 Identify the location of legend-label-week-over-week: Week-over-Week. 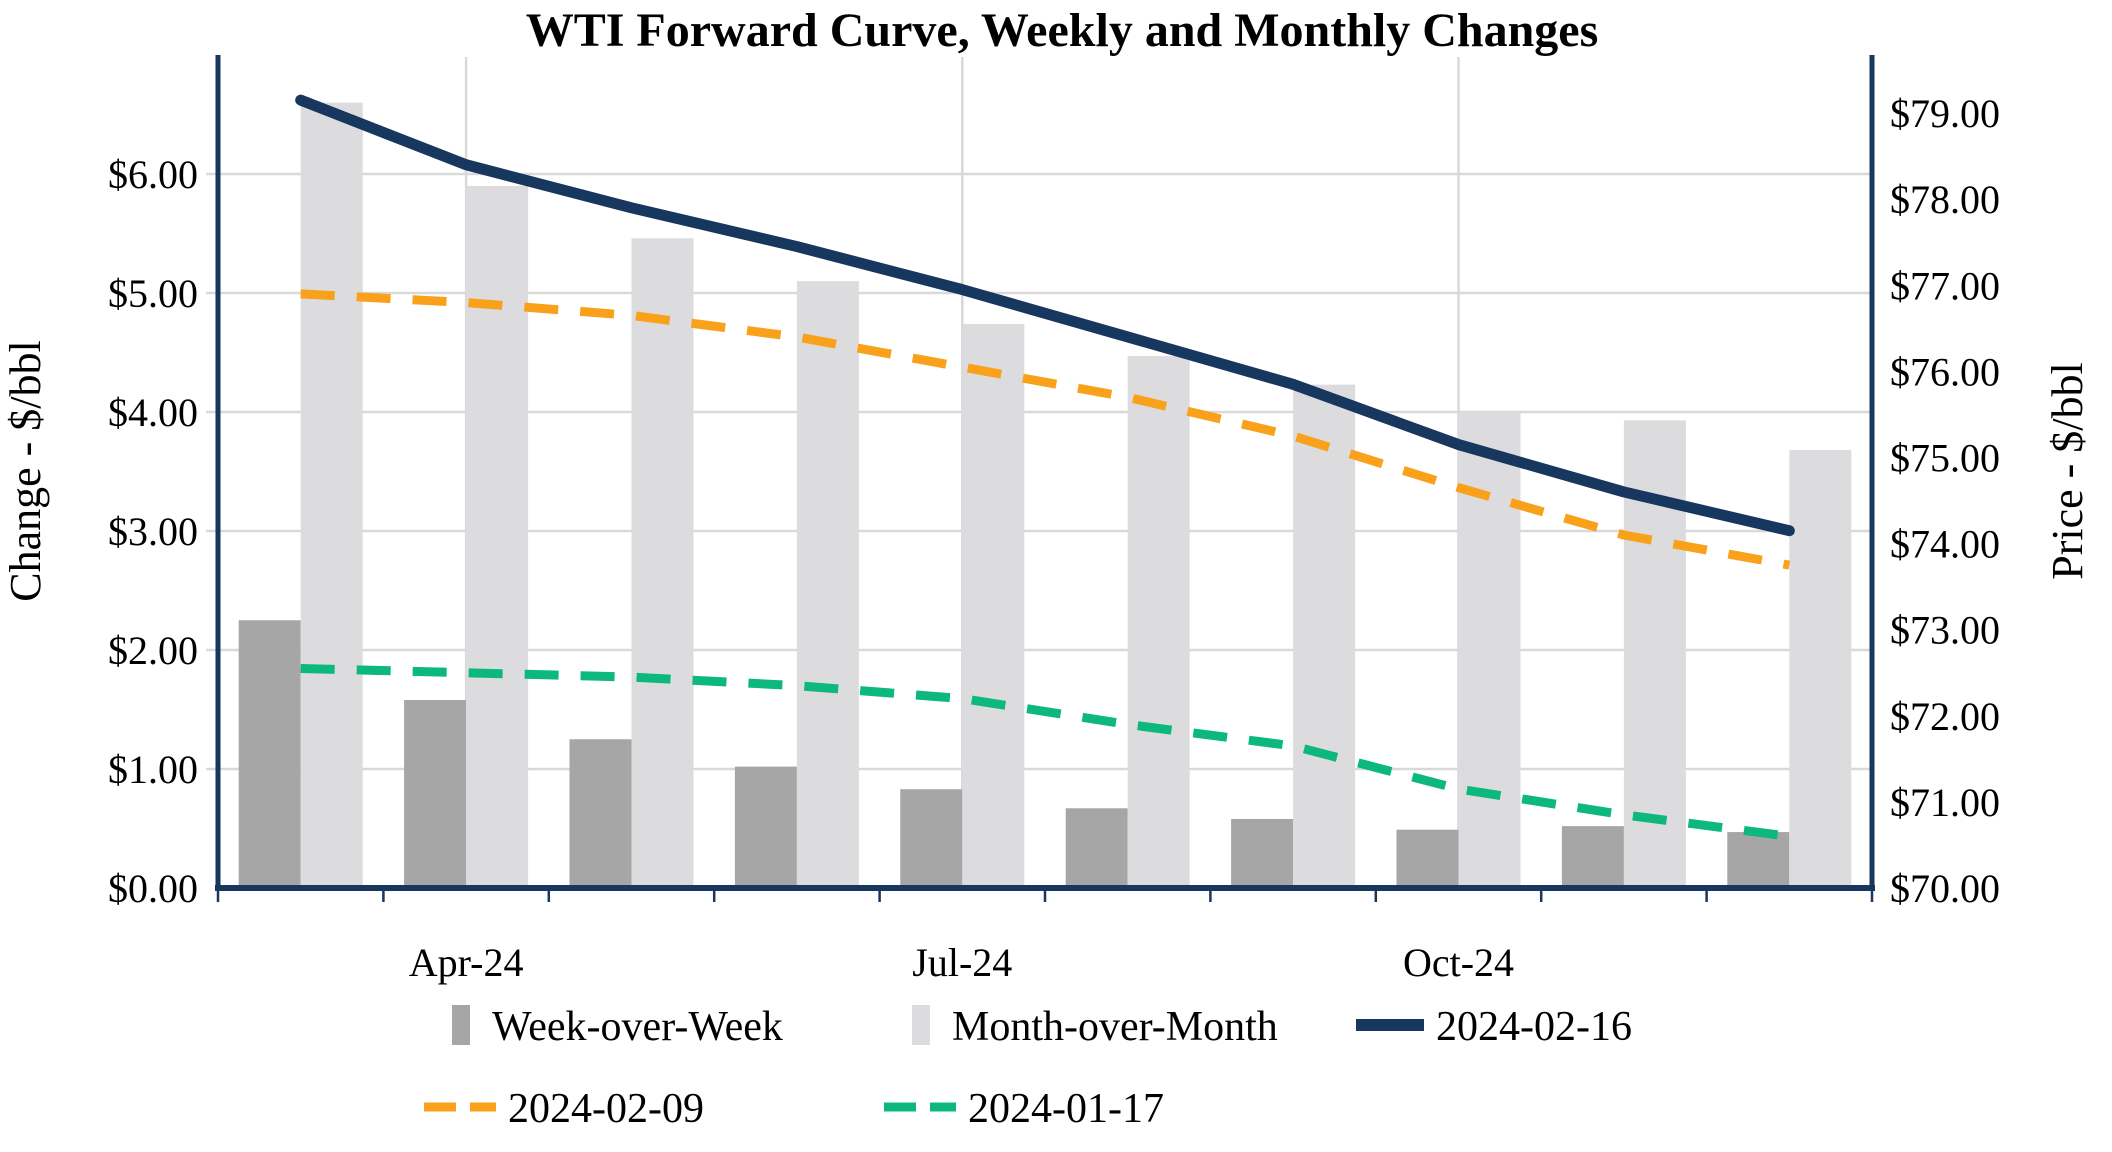
(637, 1027).